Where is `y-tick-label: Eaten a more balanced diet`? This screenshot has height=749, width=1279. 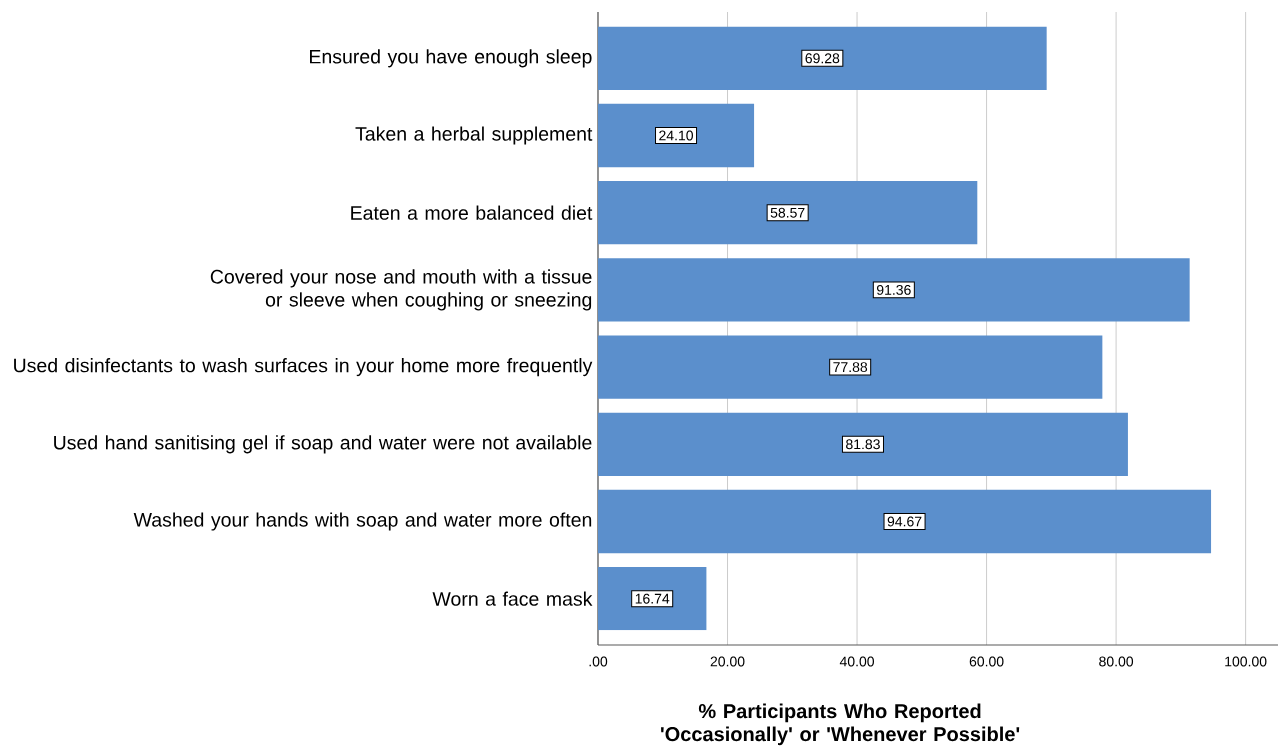
y-tick-label: Eaten a more balanced diet is located at coordinates (472, 213).